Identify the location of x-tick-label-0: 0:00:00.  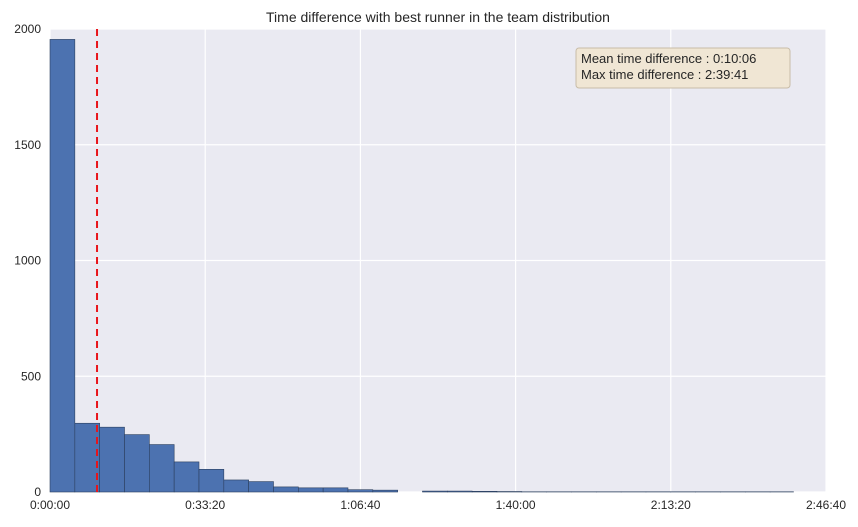
(50, 505).